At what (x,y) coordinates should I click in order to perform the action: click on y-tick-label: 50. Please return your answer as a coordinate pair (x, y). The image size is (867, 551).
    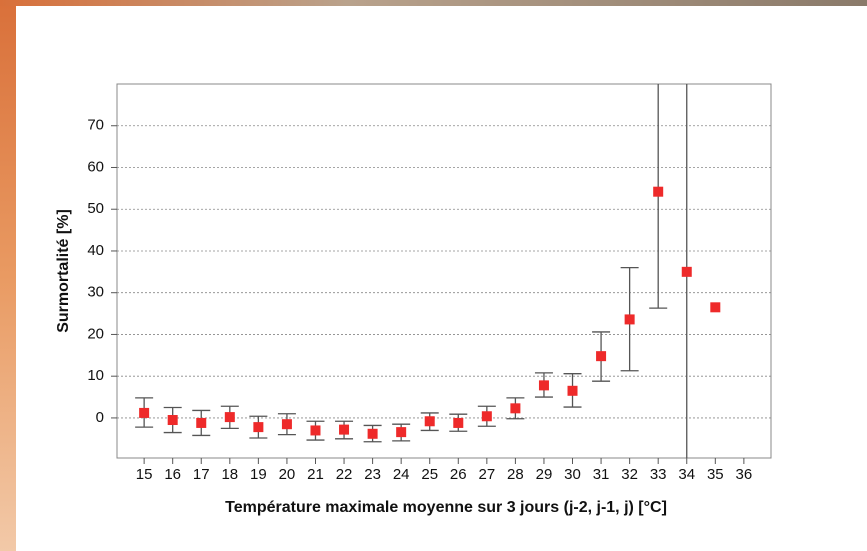
    Looking at the image, I should click on (95, 208).